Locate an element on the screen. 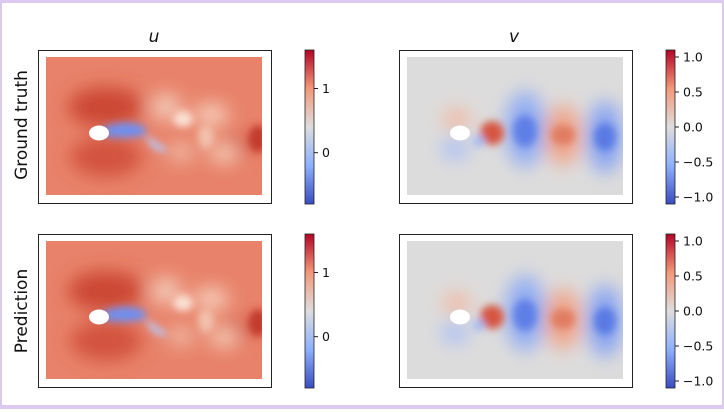  column-title-u: u is located at coordinates (154, 37).